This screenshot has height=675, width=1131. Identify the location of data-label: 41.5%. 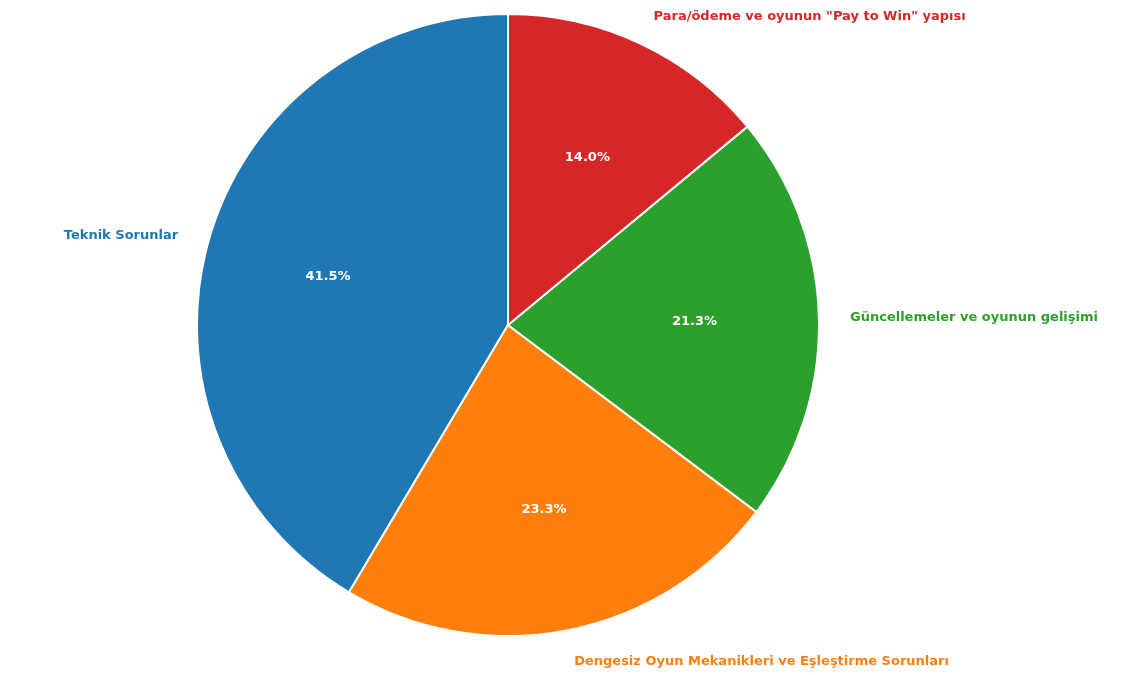
(328, 276).